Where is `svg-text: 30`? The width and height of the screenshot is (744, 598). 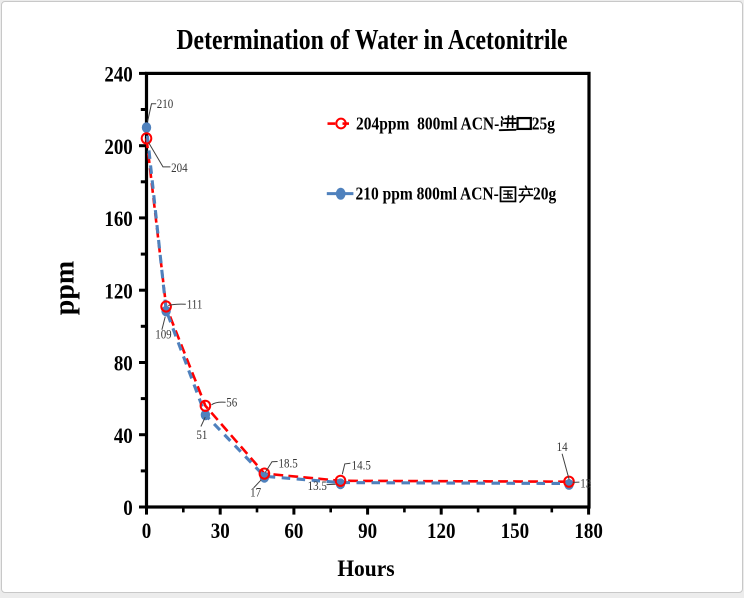
svg-text: 30 is located at coordinates (220, 532).